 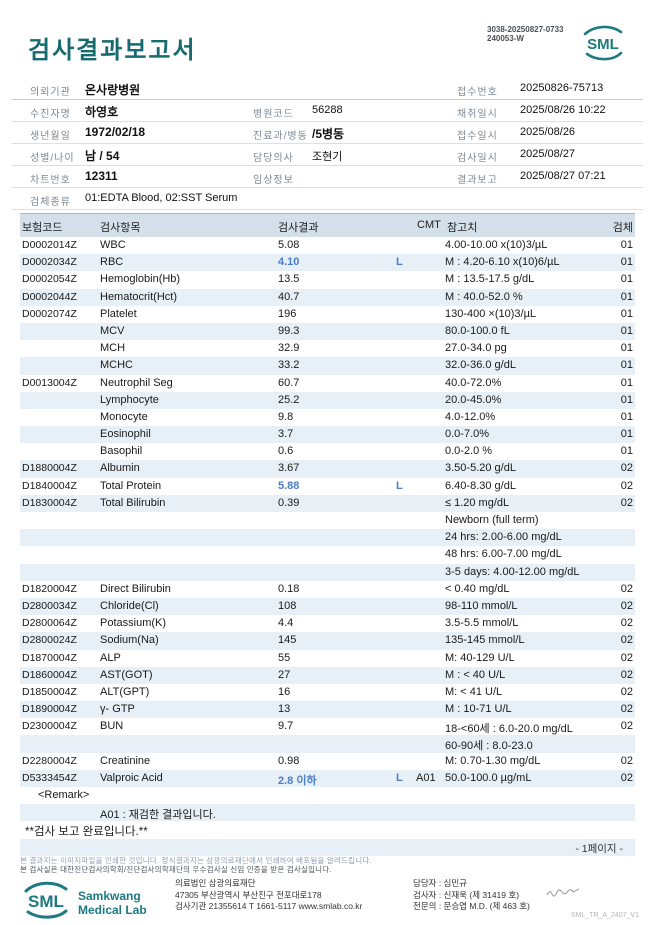 What do you see at coordinates (284, 657) in the screenshot?
I see `test-result-cell: 55` at bounding box center [284, 657].